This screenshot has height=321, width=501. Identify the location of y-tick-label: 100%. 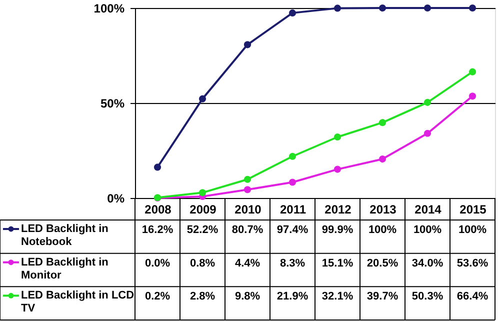
(109, 9).